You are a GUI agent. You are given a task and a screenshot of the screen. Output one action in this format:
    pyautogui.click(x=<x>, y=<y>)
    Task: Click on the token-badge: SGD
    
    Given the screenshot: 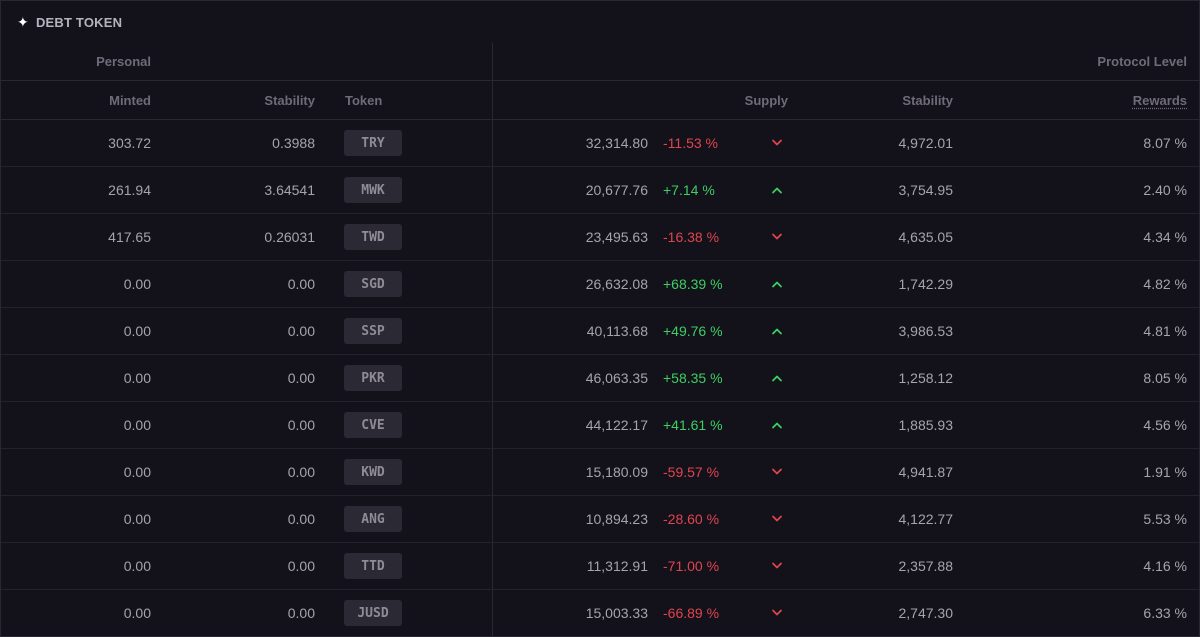 What is the action you would take?
    pyautogui.click(x=373, y=284)
    